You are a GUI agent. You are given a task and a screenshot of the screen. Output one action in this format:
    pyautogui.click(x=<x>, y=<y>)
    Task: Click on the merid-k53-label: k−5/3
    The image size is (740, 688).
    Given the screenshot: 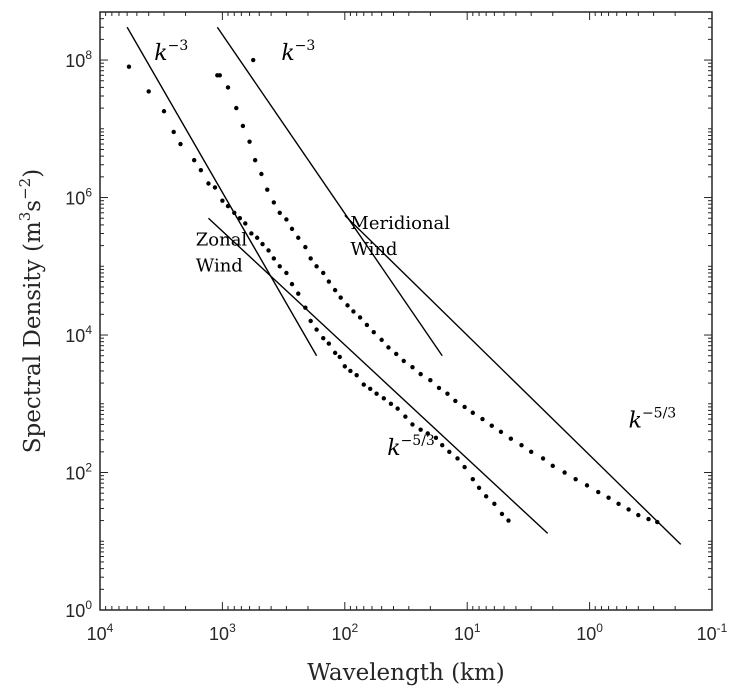 What is the action you would take?
    pyautogui.click(x=653, y=420)
    